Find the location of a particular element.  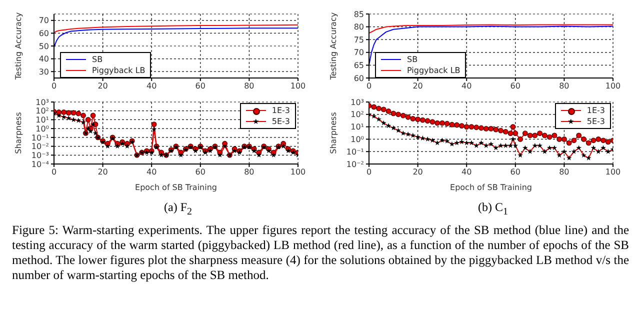

y-tick-label: 50 is located at coordinates (43, 46).